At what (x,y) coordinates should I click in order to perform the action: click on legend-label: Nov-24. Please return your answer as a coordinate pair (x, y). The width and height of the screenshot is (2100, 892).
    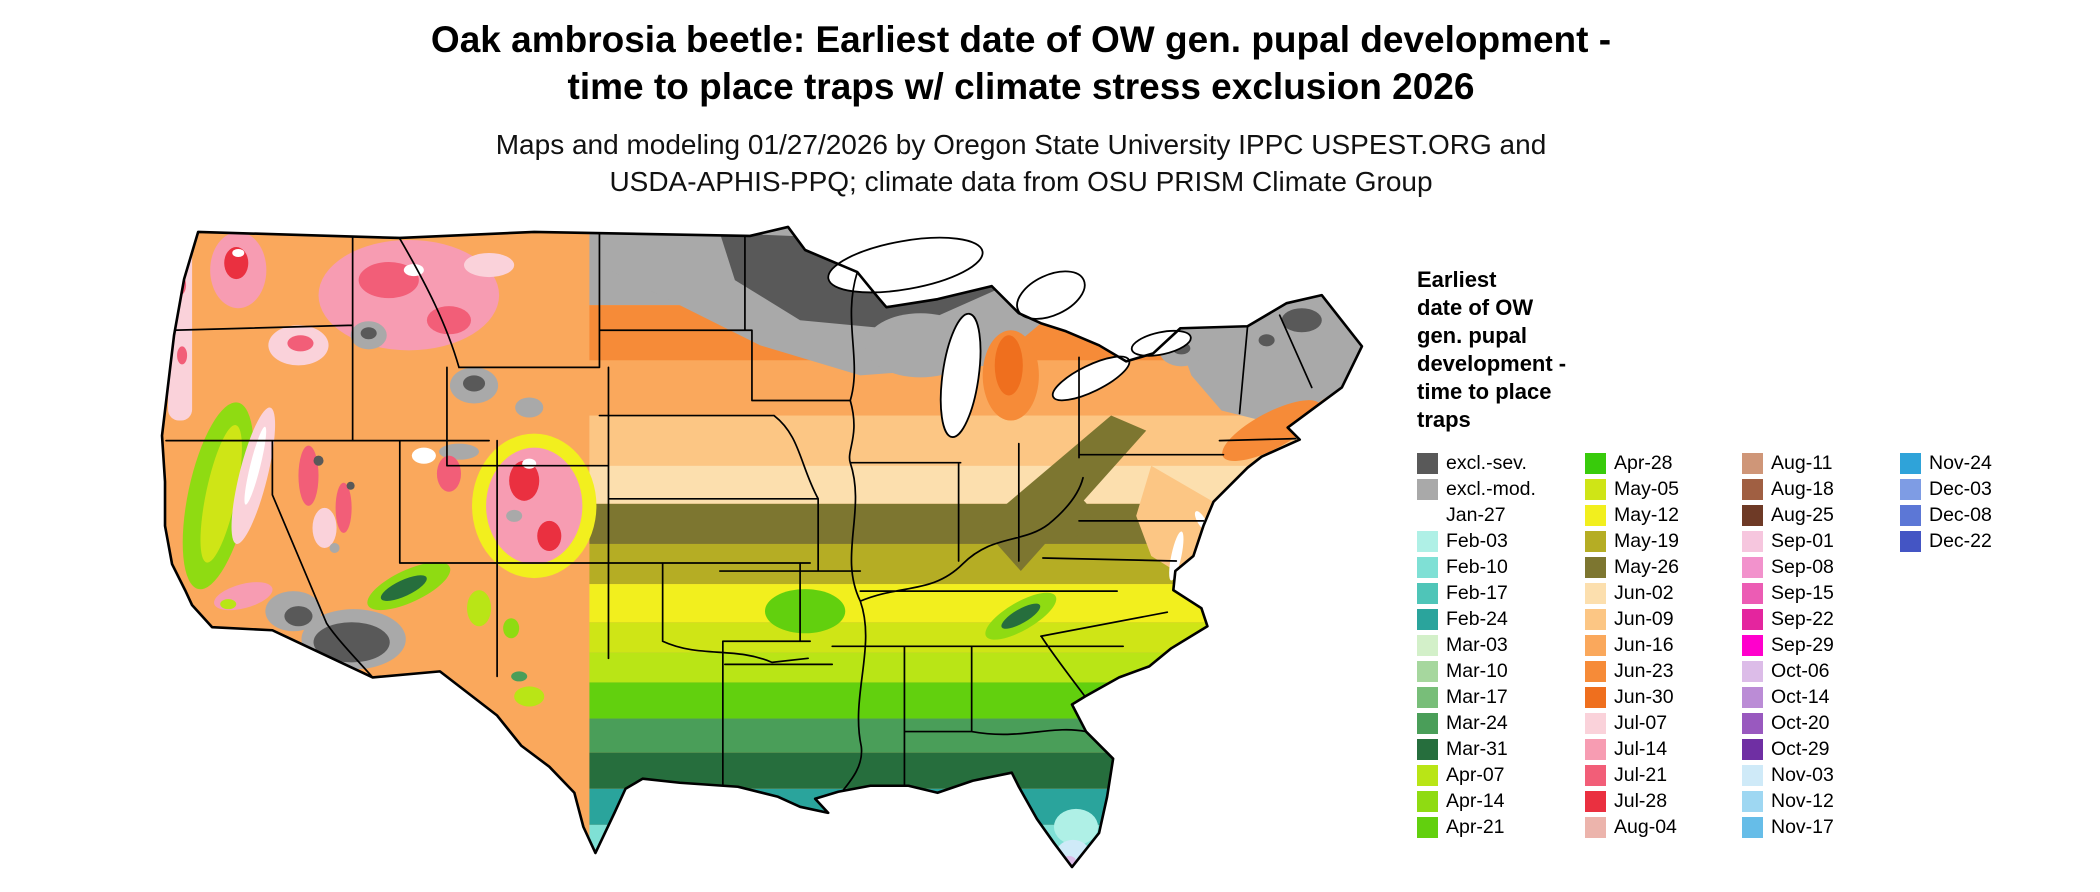
    Looking at the image, I should click on (1960, 463).